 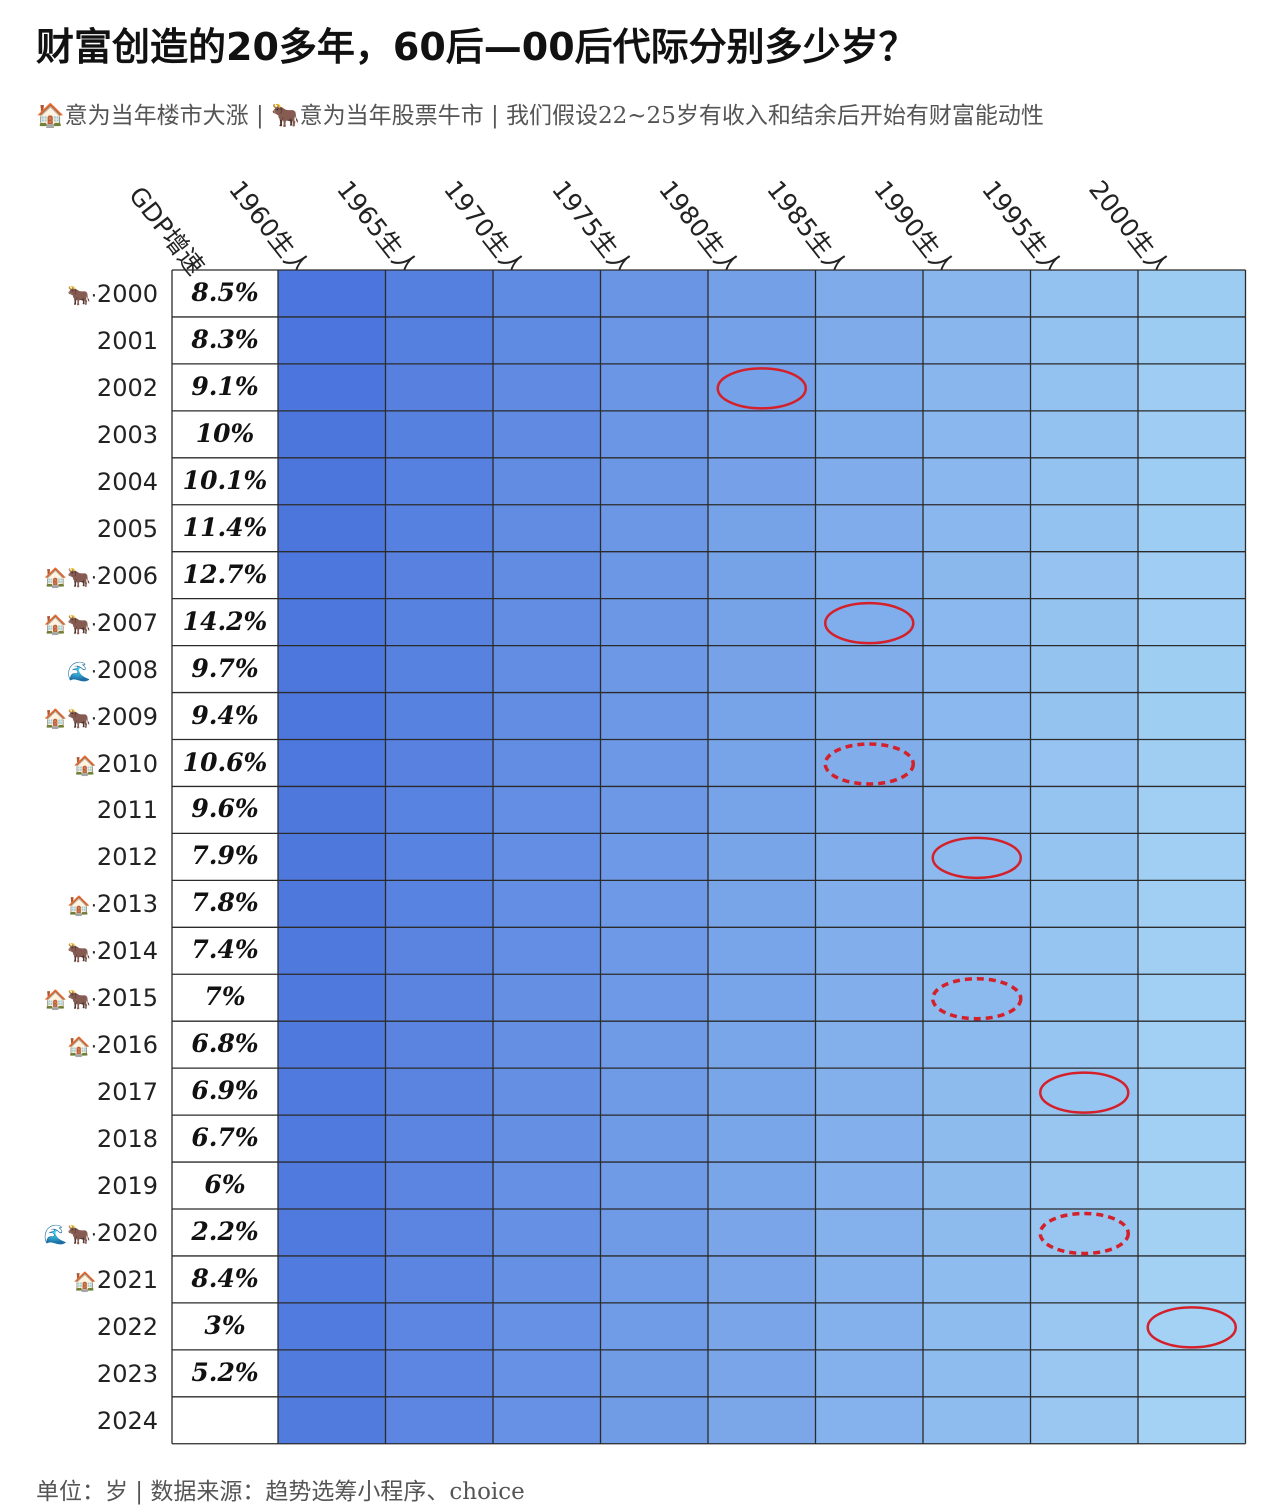 What do you see at coordinates (82, 1047) in the screenshot?
I see `market-icons: 🏠·` at bounding box center [82, 1047].